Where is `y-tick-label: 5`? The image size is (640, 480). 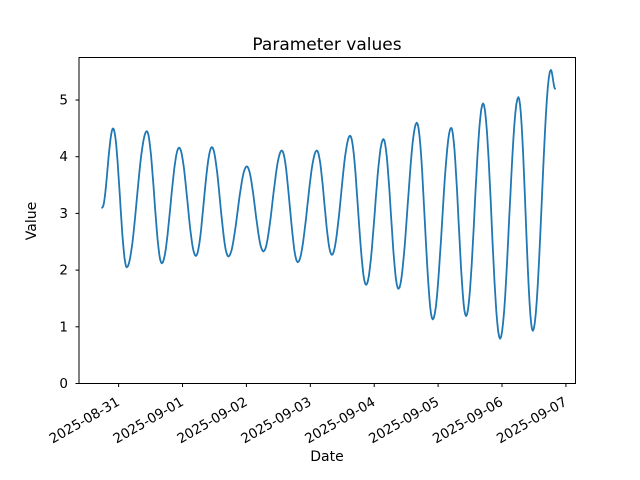
y-tick-label: 5 is located at coordinates (63, 101).